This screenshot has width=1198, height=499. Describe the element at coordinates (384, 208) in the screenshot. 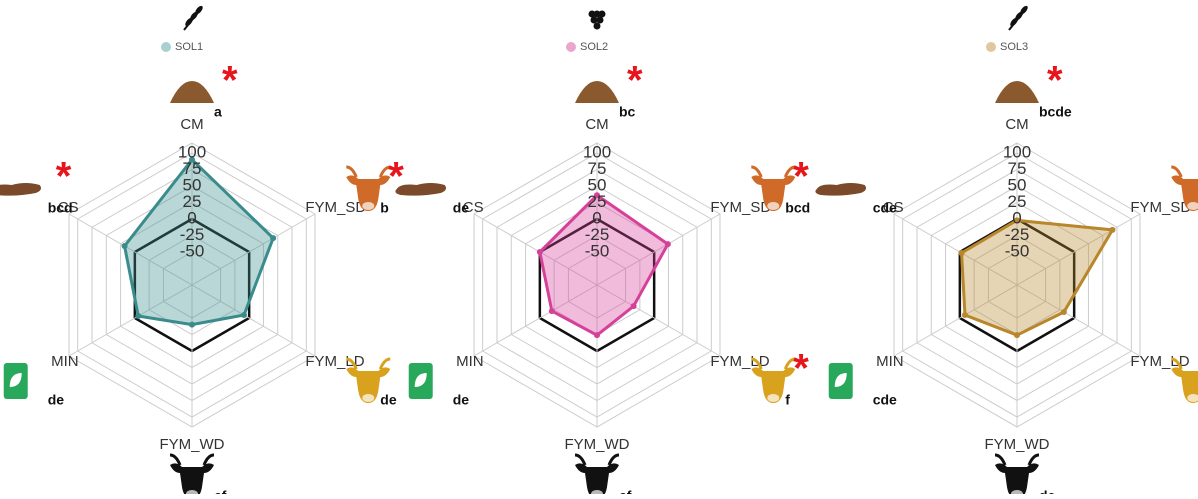

I see `significance-letter: b` at that location.